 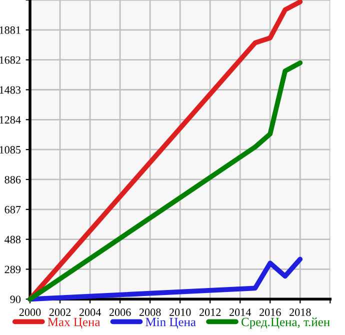 I want to click on x-tick-label: 2016, so click(x=270, y=312).